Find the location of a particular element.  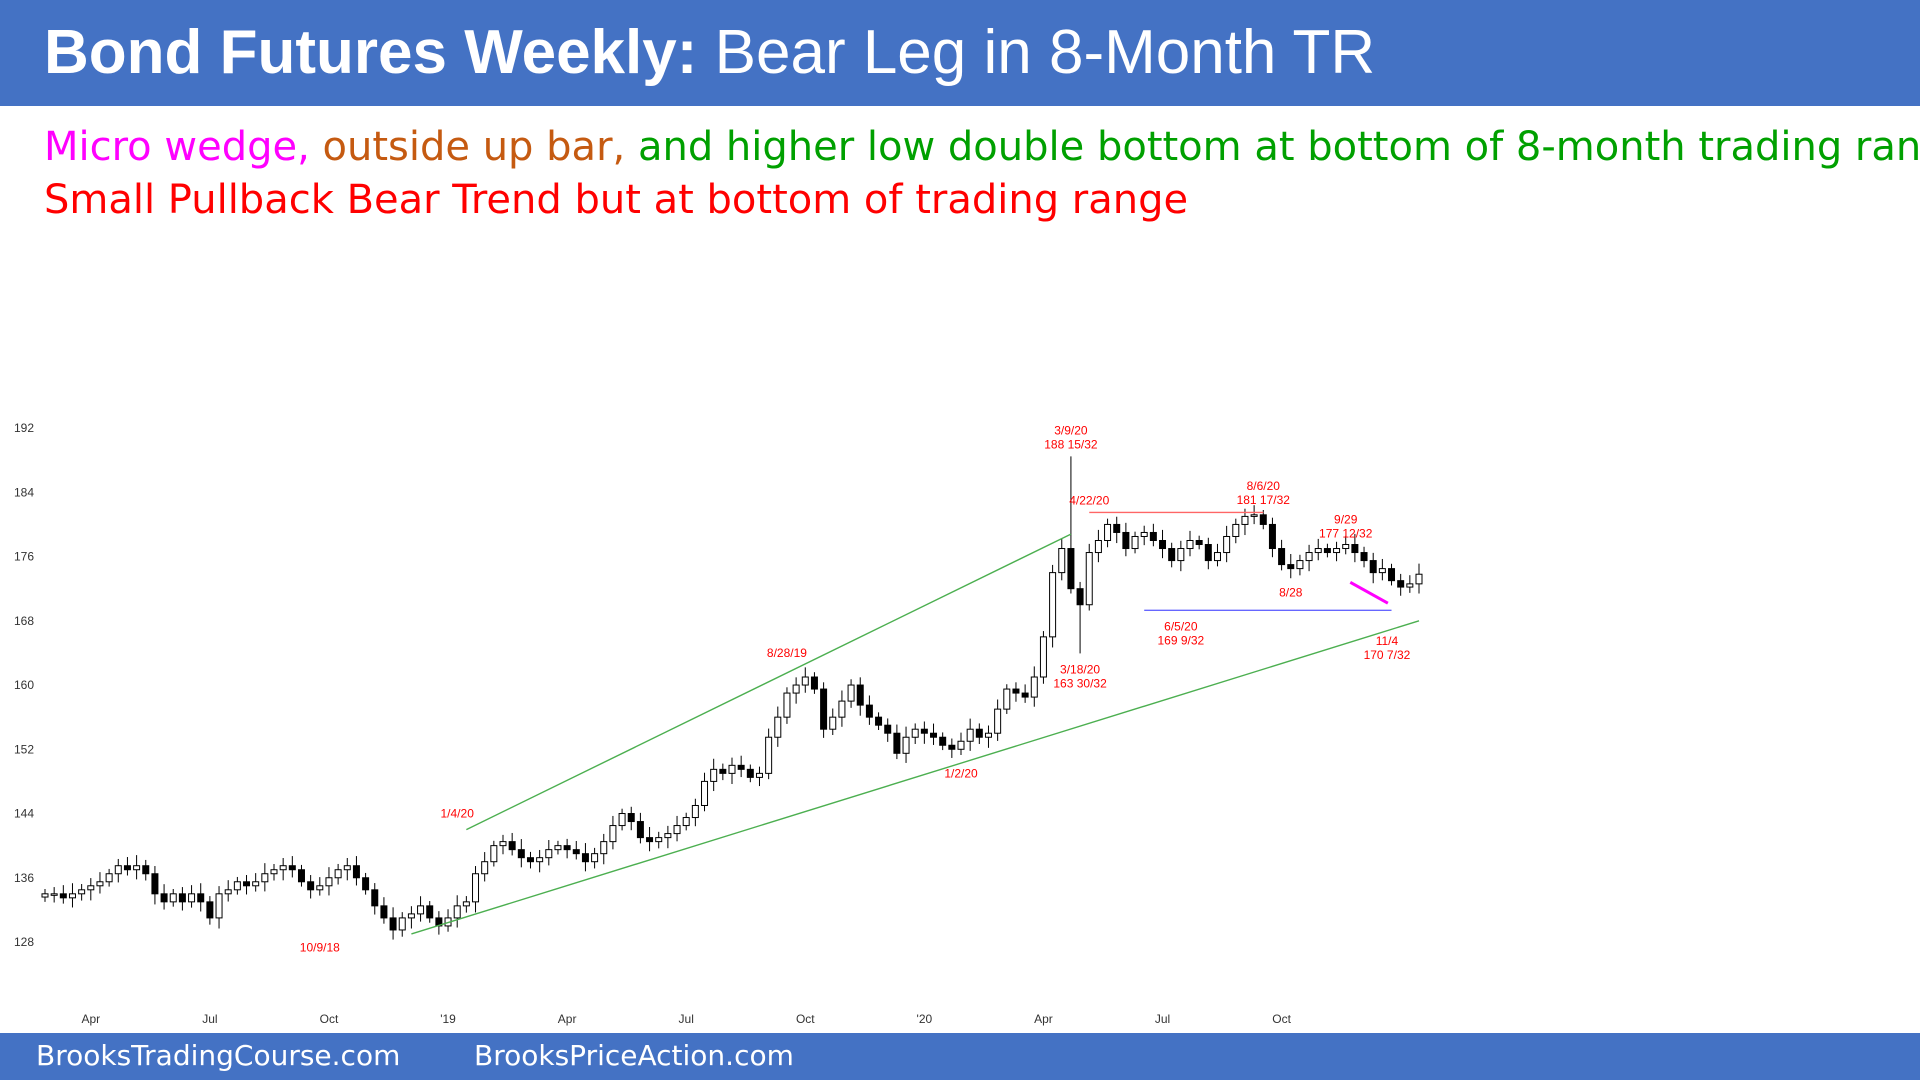

subtitle-micro-wedge: Micro wedge, is located at coordinates (177, 147).